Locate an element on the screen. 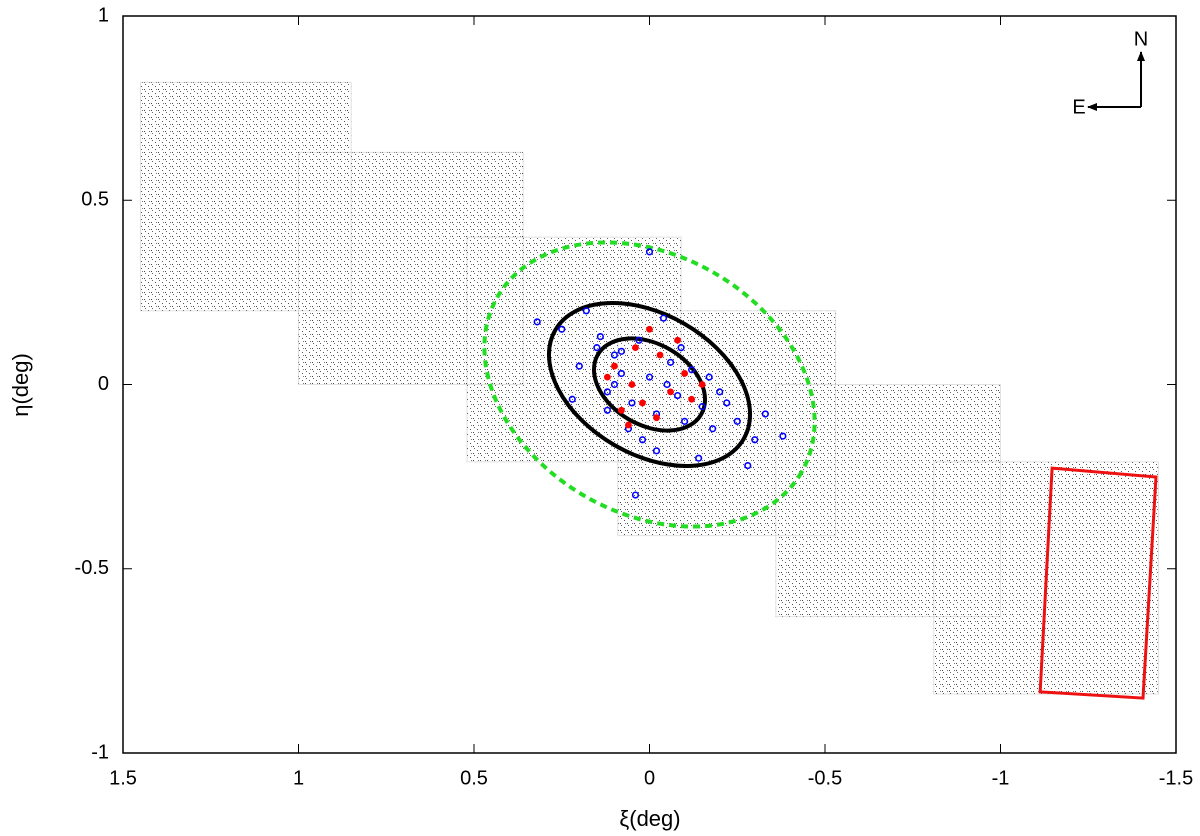 The width and height of the screenshot is (1200, 836). y-tick-label: 1 is located at coordinates (103, 15).